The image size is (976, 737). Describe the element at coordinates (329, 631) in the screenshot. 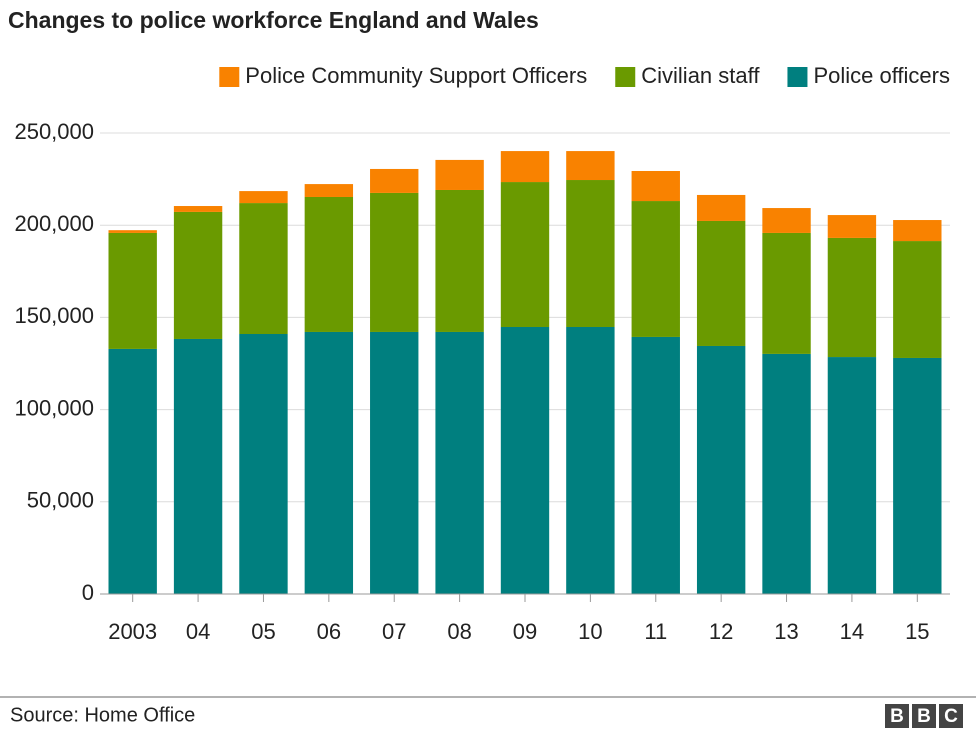

I see `x-tick-label: 06` at that location.